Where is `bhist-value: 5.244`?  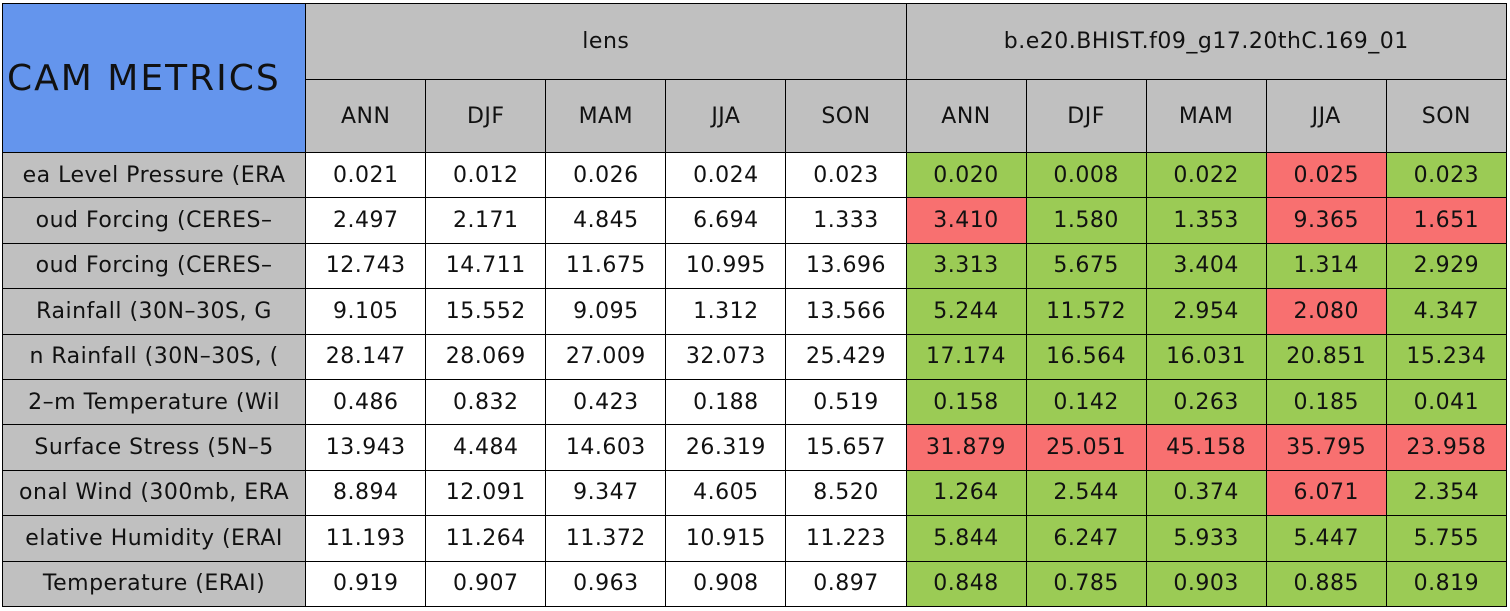
bhist-value: 5.244 is located at coordinates (966, 311).